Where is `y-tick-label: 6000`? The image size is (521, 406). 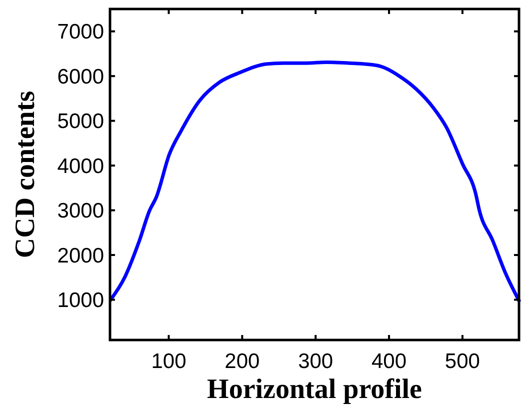
y-tick-label: 6000 is located at coordinates (80, 76).